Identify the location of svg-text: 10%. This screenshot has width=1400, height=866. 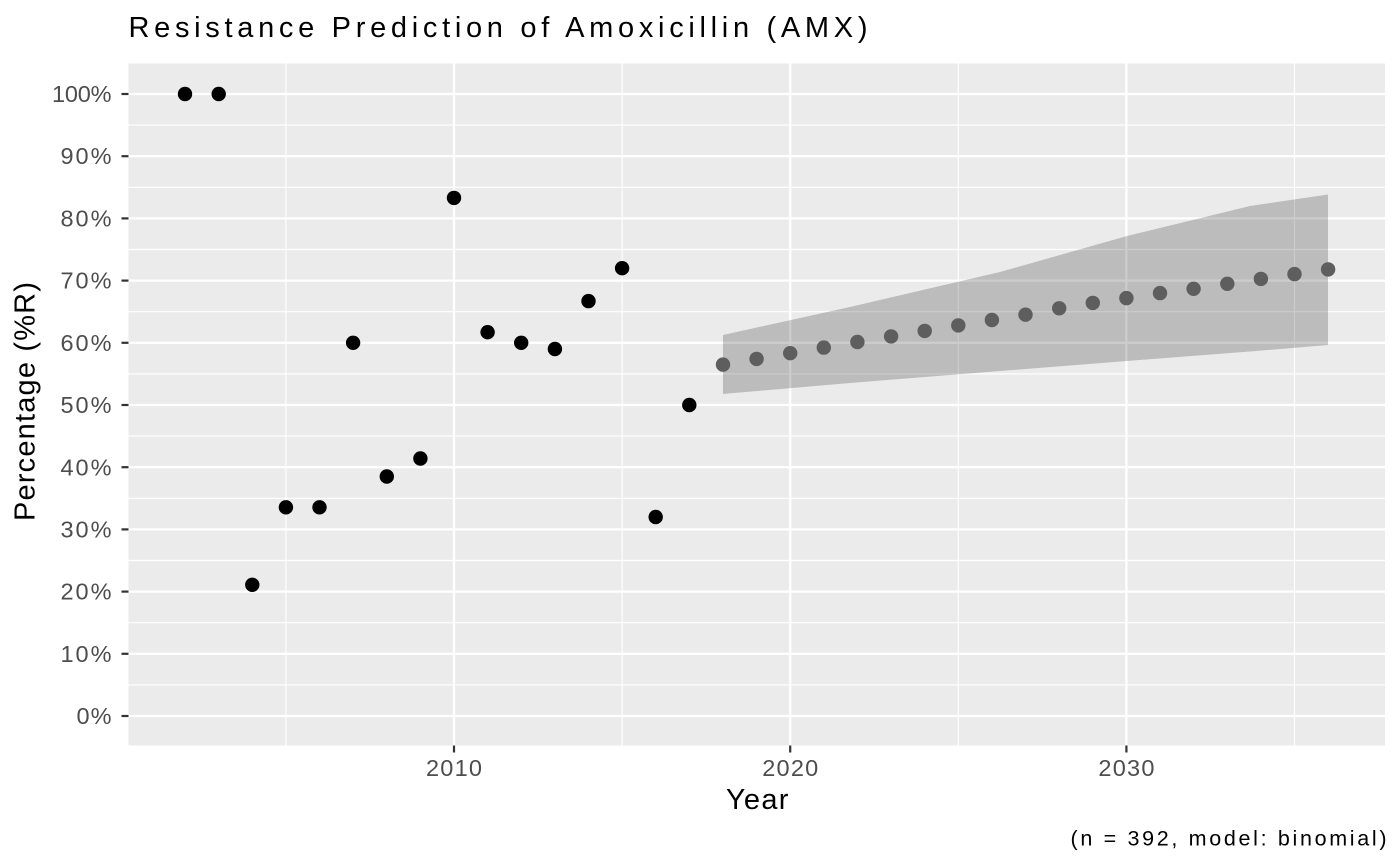
(86, 654).